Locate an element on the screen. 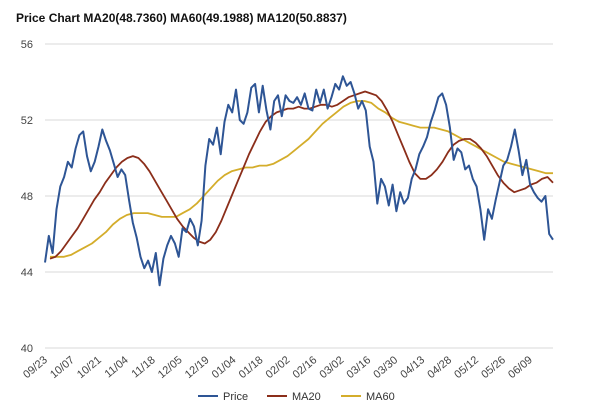 Image resolution: width=600 pixels, height=411 pixels. legend-label: MA20 is located at coordinates (306, 397).